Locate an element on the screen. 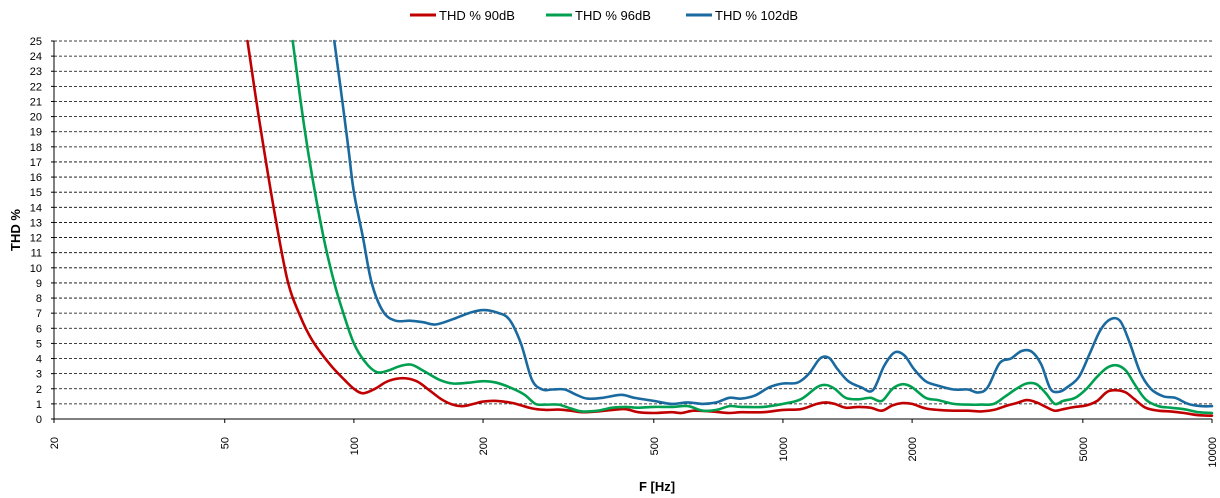 This screenshot has width=1220, height=498. y-tick-label-6: 6 is located at coordinates (39, 329).